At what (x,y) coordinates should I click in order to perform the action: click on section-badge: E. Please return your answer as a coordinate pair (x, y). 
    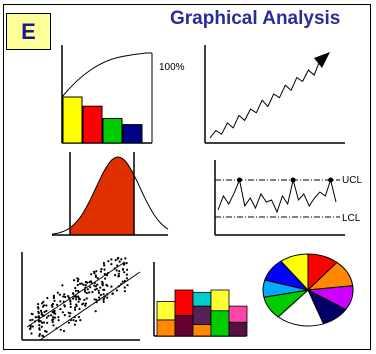
    Looking at the image, I should click on (28, 31).